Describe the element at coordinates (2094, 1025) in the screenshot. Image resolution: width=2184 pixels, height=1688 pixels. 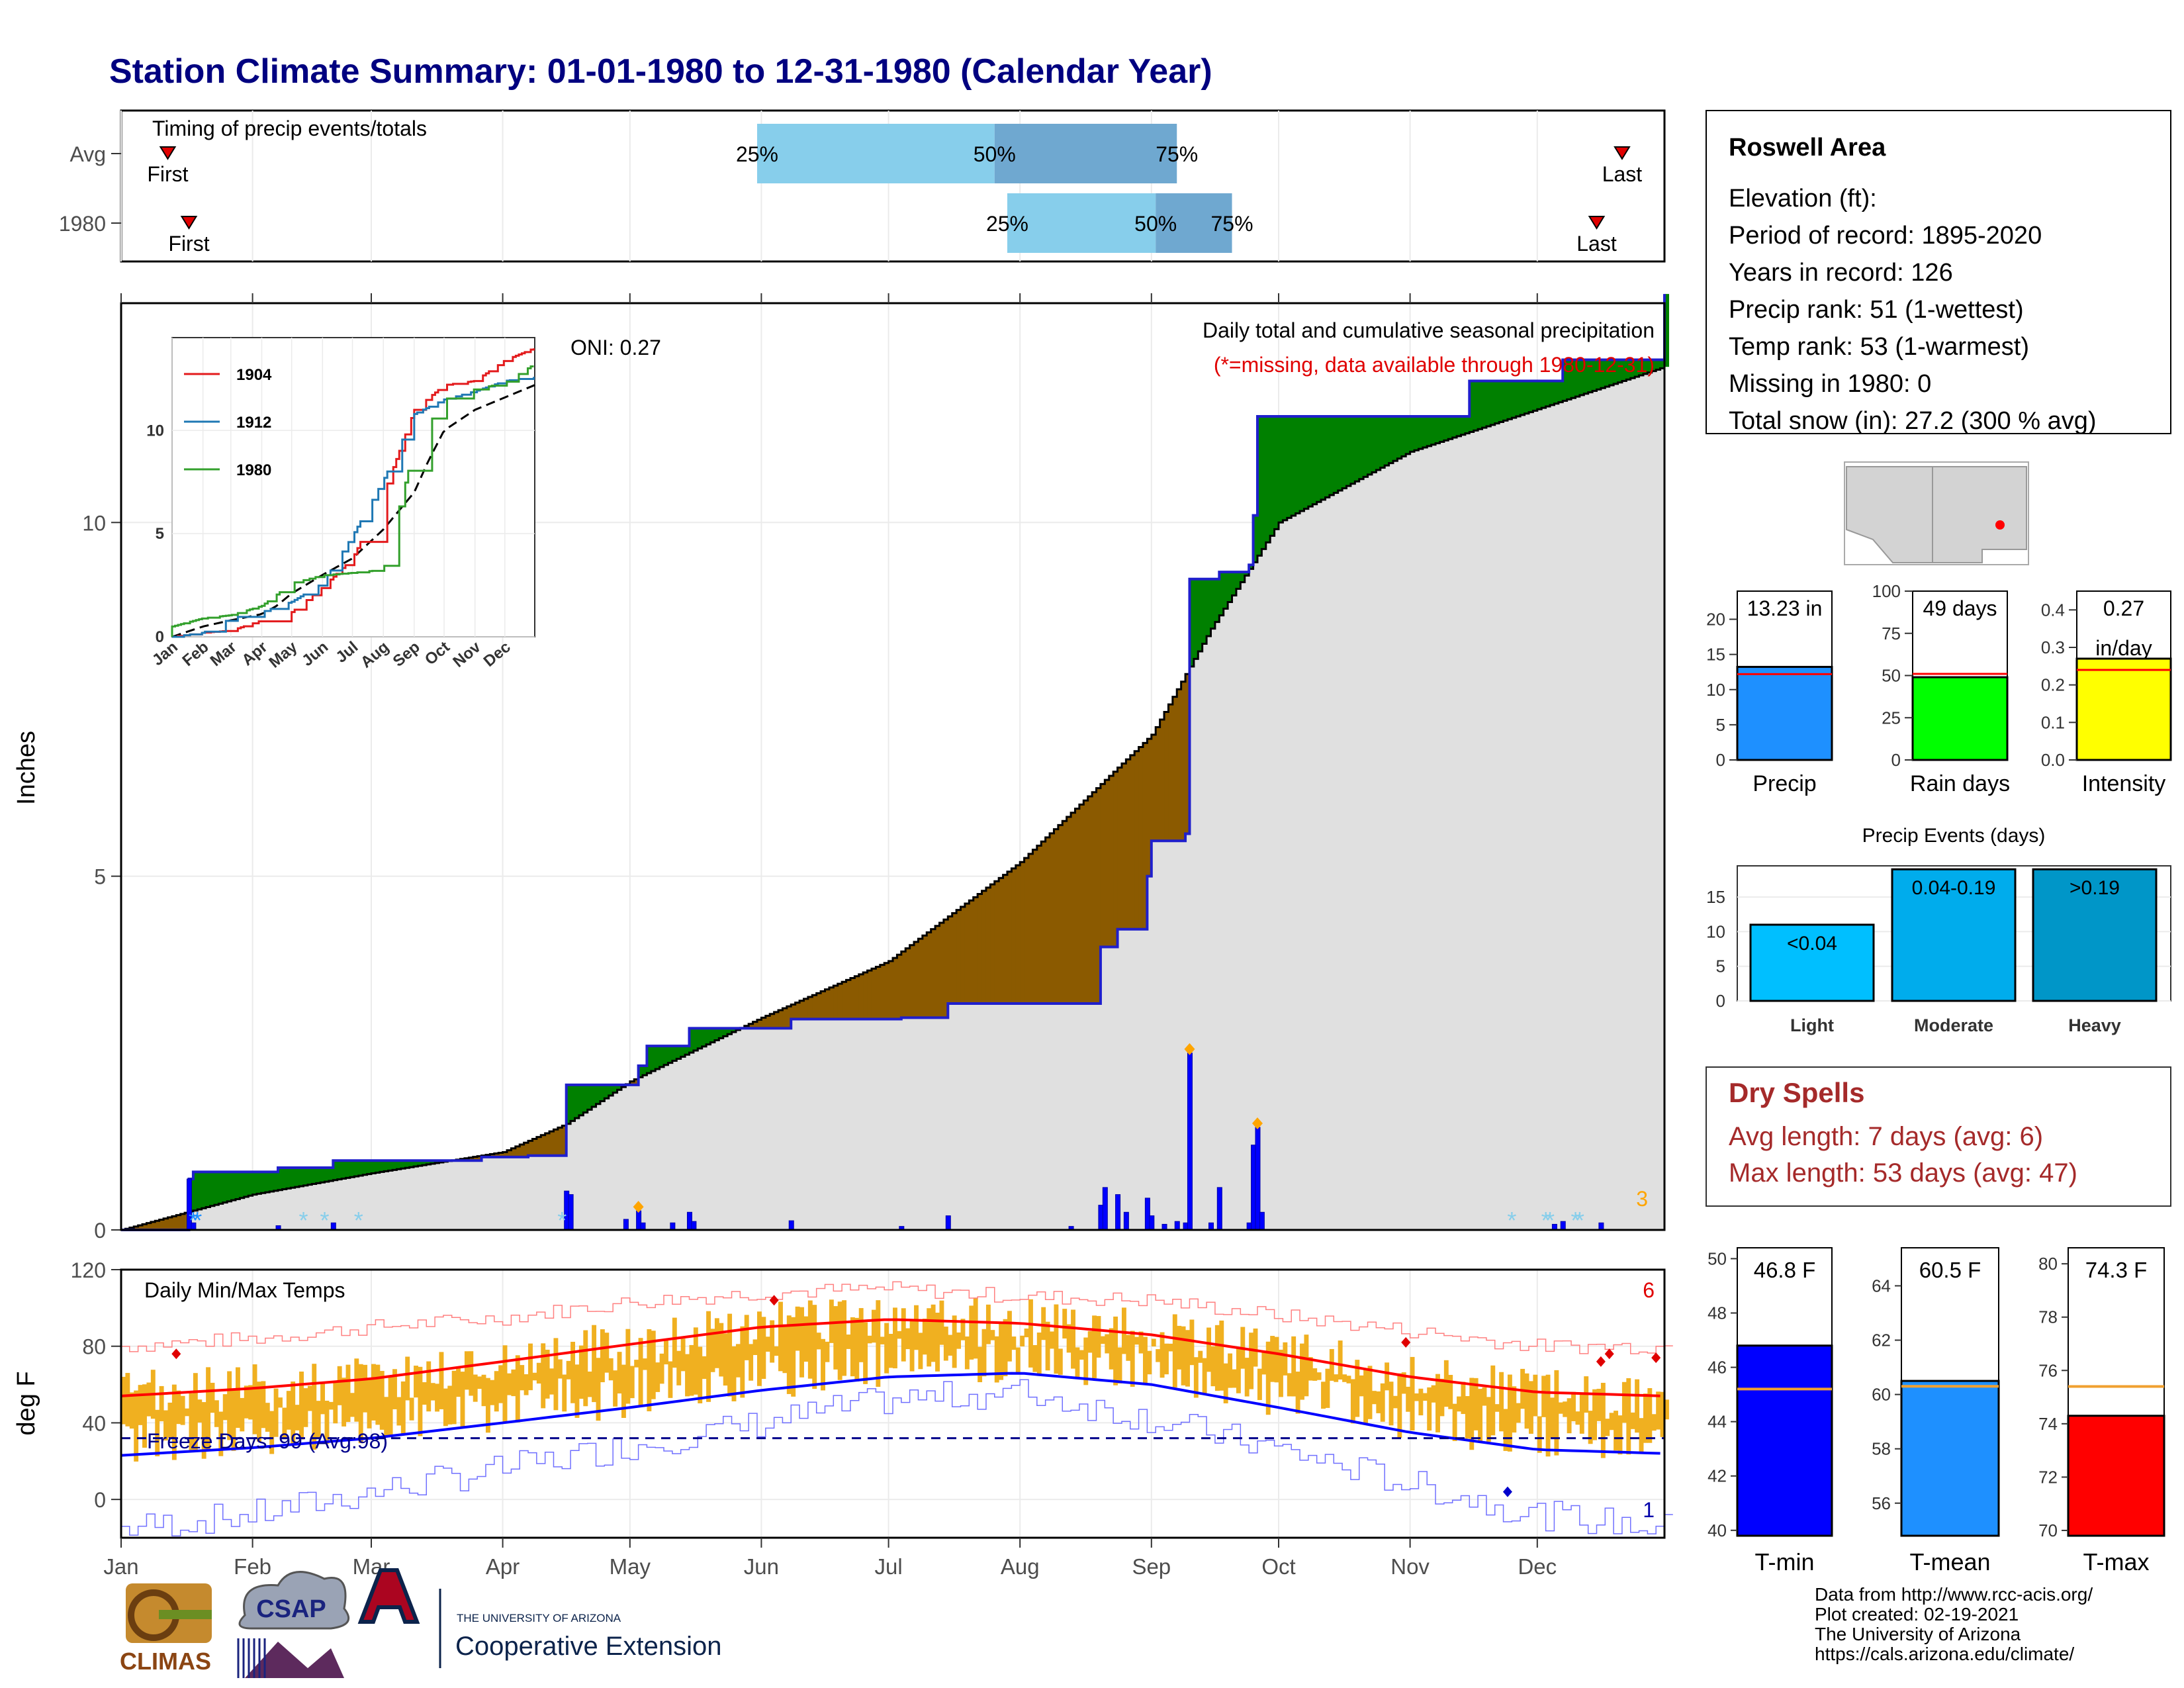
I see `pevents-xlabel: Heavy` at that location.